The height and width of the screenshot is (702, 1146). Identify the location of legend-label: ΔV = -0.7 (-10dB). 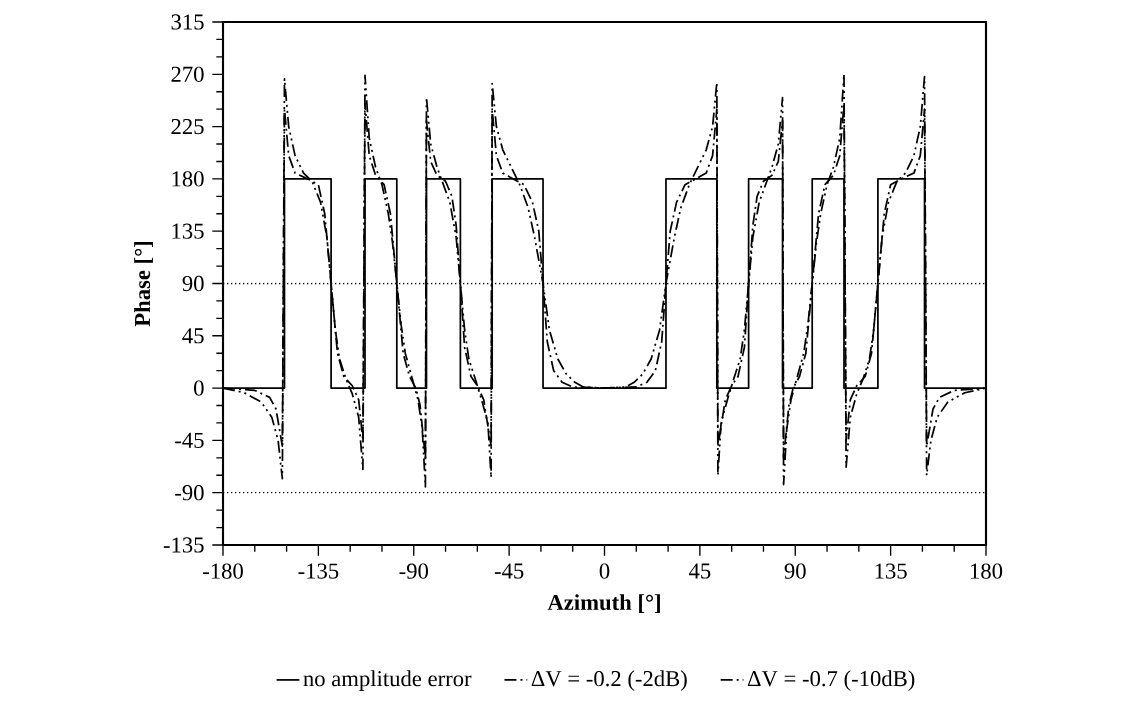
(831, 680).